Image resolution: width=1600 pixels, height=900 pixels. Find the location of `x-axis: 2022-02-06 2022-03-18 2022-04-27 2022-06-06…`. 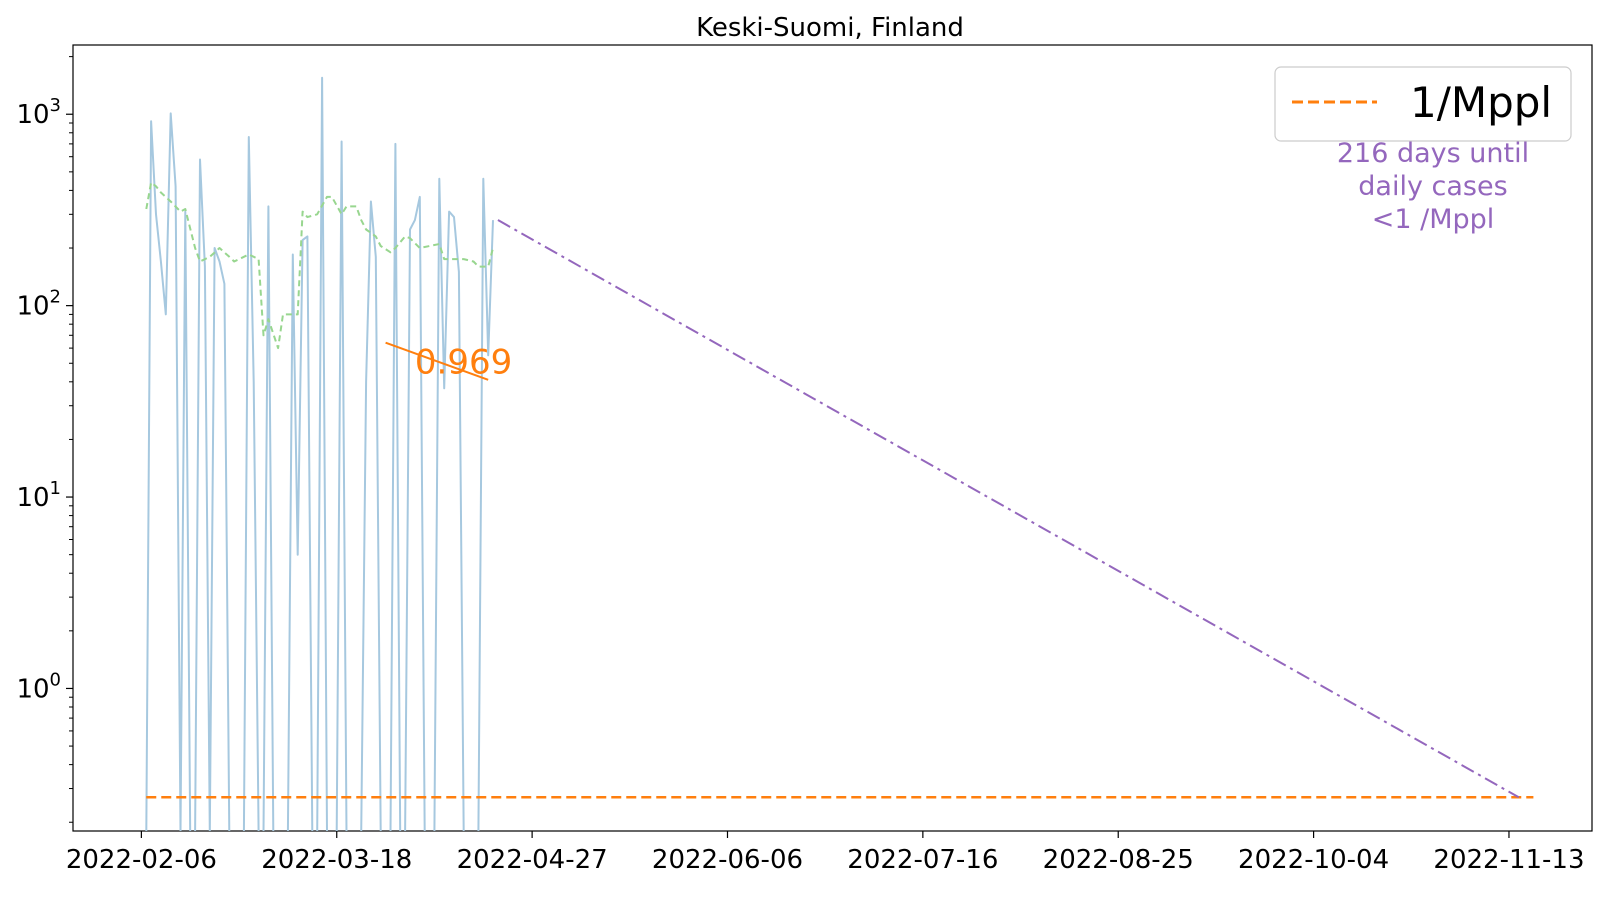

x-axis: 2022-02-06 2022-03-18 2022-04-27 2022-06-06… is located at coordinates (825, 853).